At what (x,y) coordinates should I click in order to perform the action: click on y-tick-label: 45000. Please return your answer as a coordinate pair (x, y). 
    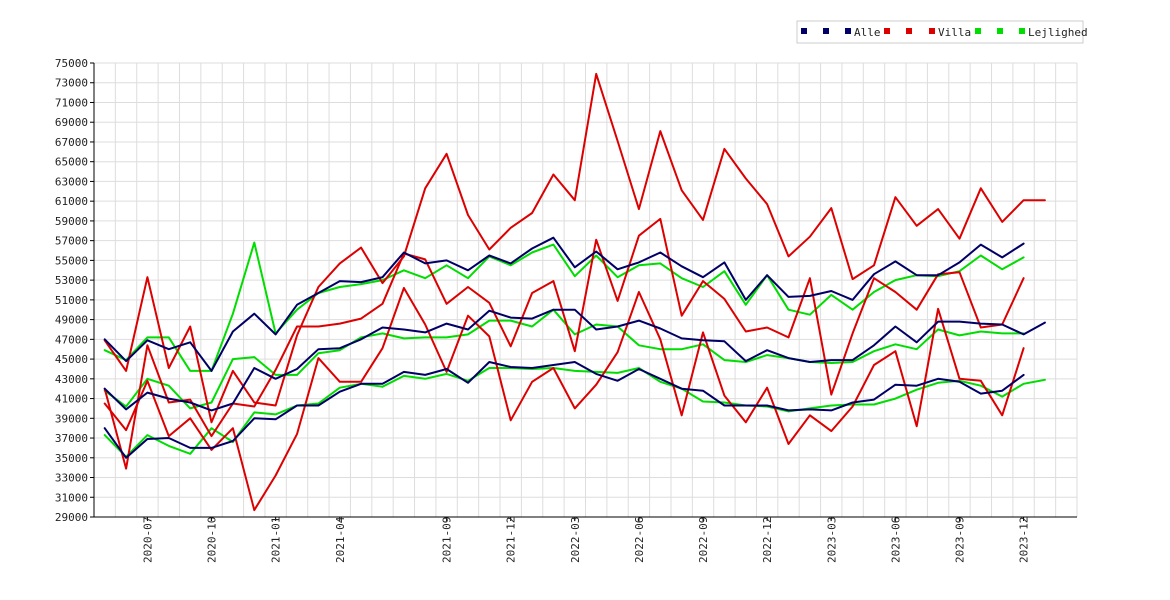
    Looking at the image, I should click on (71, 359).